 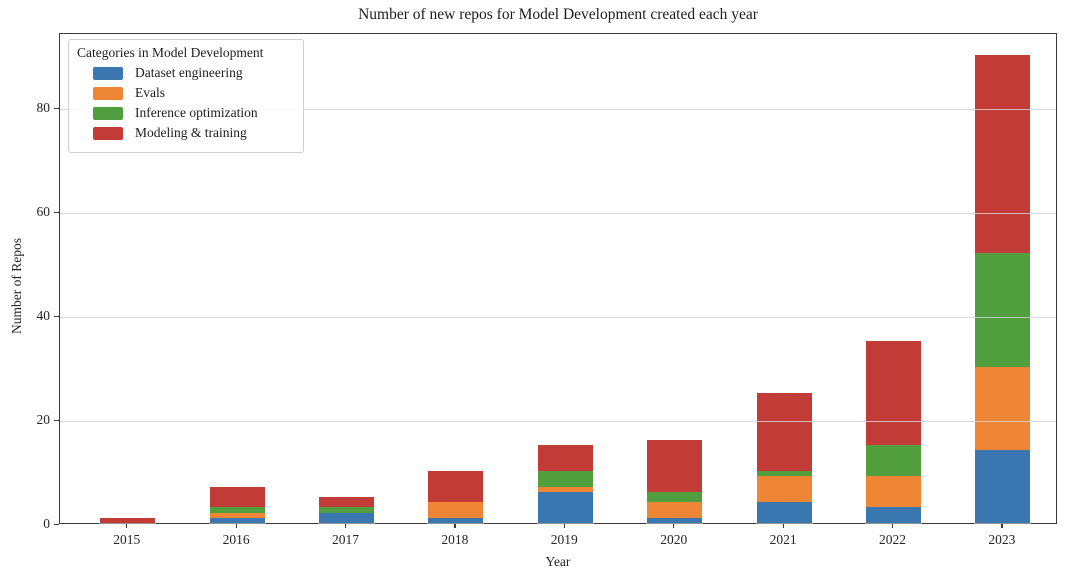 What do you see at coordinates (892, 539) in the screenshot?
I see `x-tick-label-2022: 2022` at bounding box center [892, 539].